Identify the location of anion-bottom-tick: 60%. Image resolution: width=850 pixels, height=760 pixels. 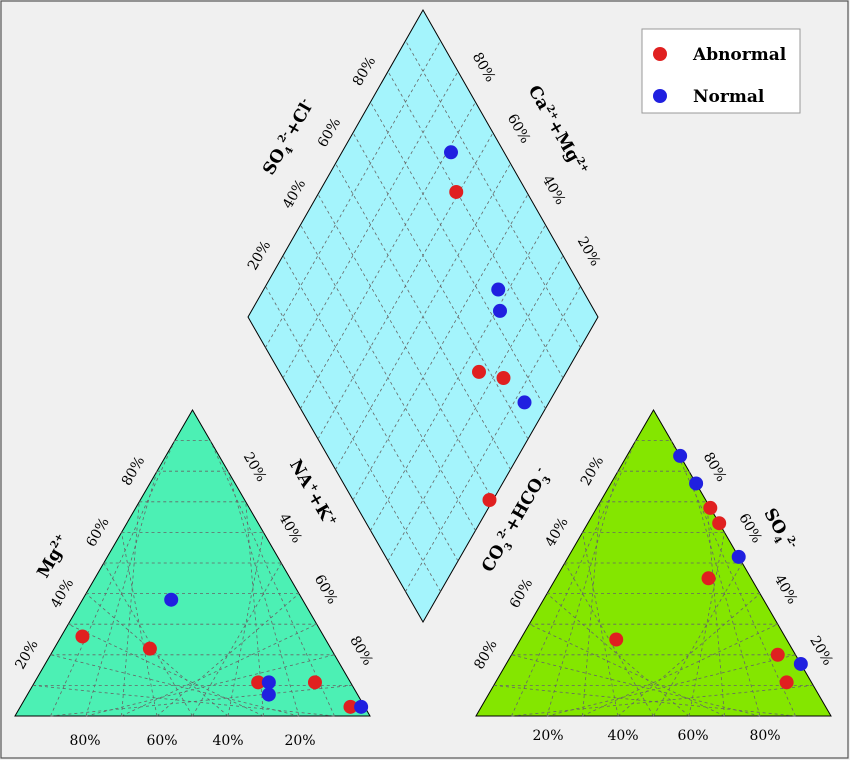
(692, 736).